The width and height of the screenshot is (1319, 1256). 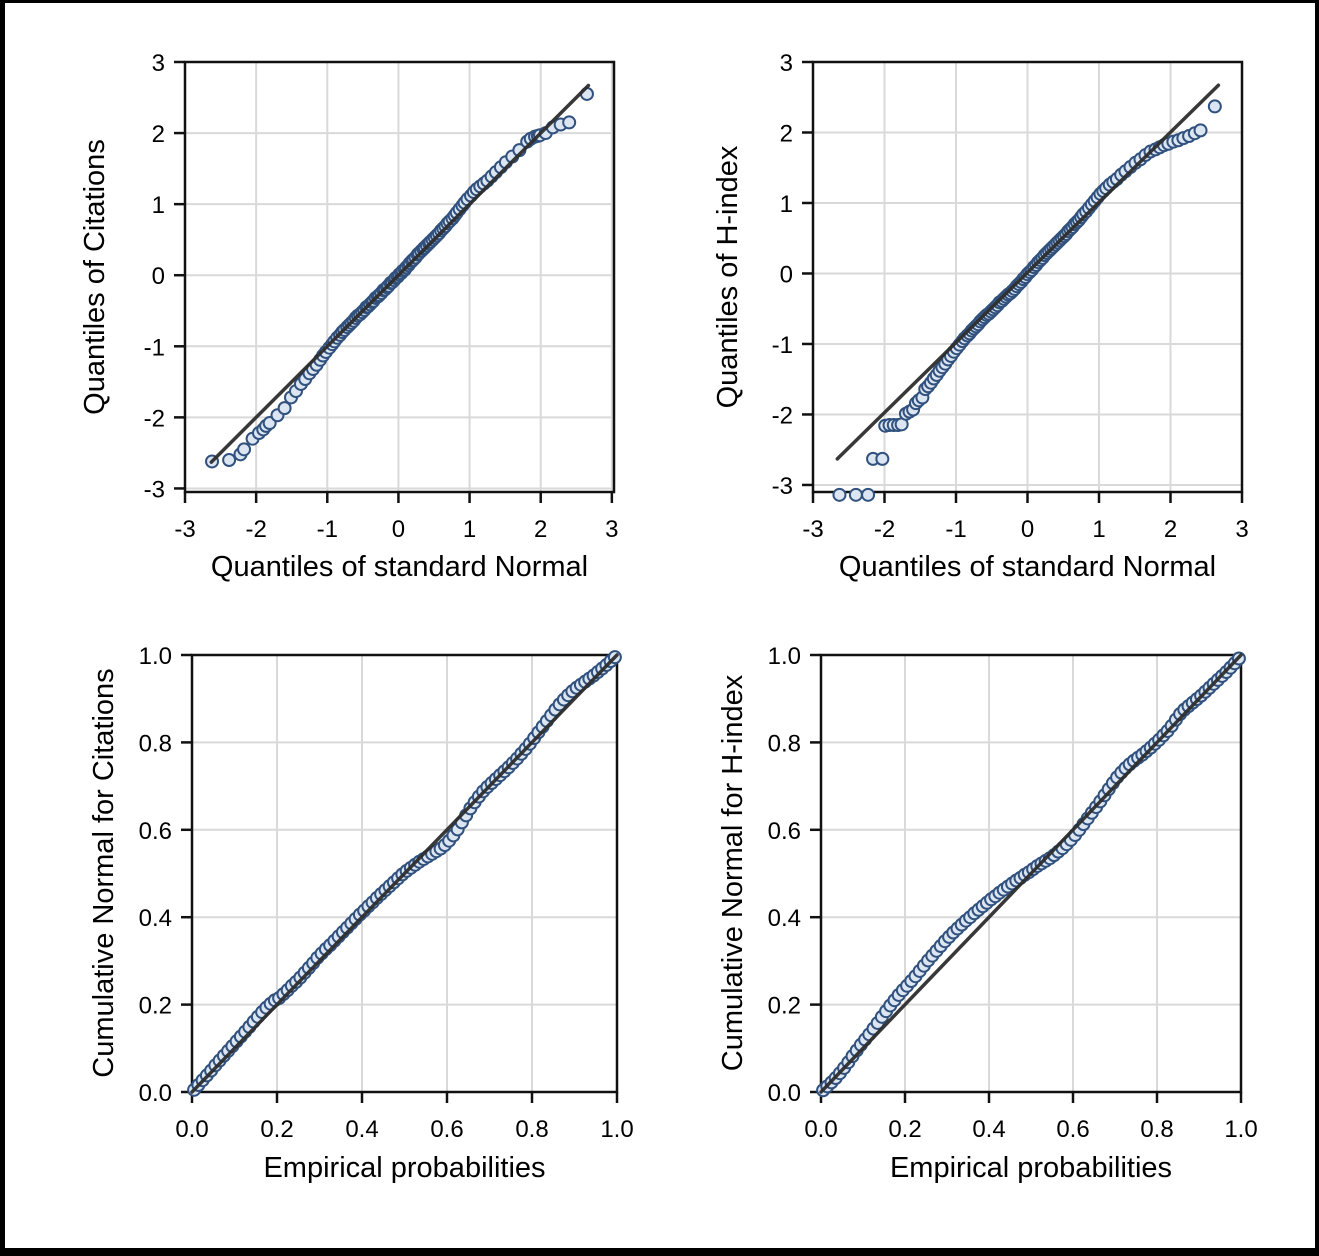 I want to click on x-axis-label-qq-citations: Quantiles of standard Normal, so click(x=399, y=567).